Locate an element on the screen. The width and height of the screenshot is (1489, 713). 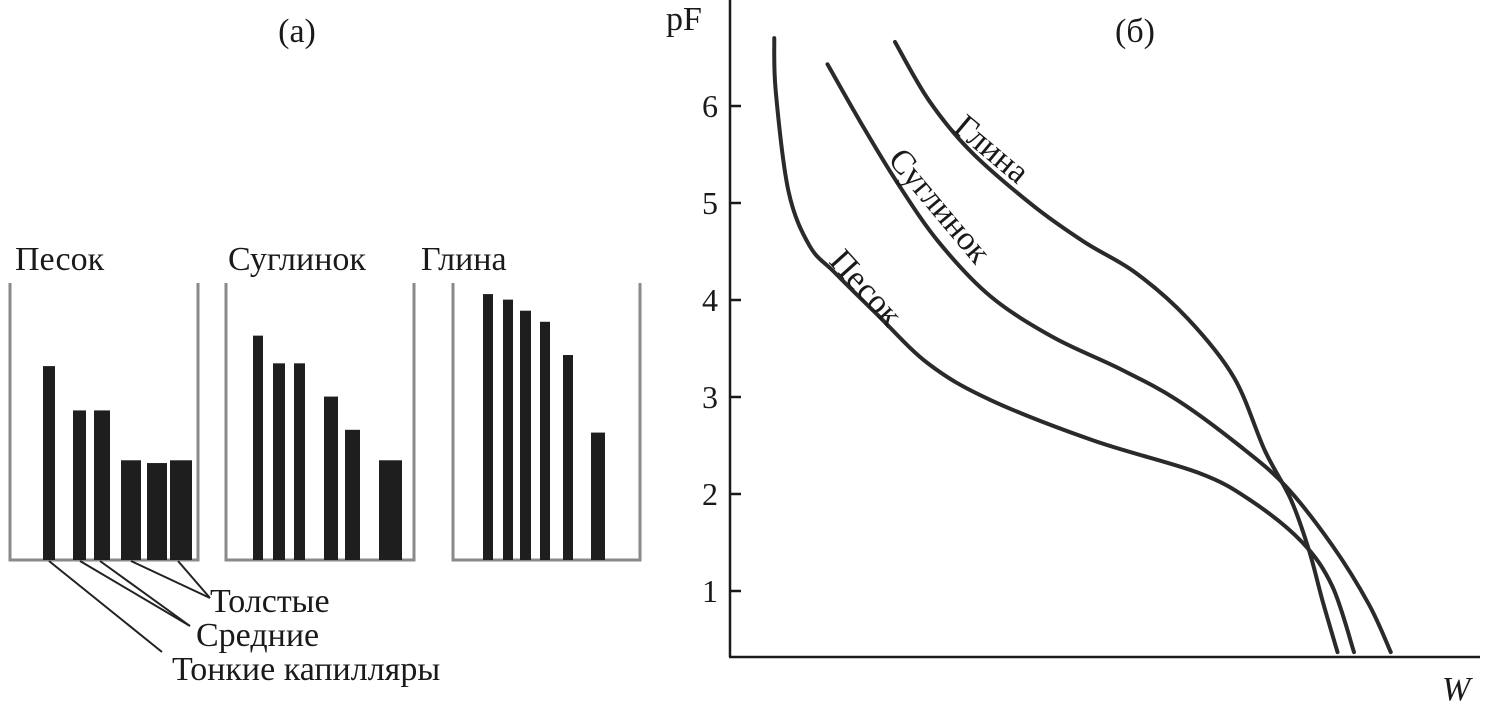
panel-a-title: (а) is located at coordinates (297, 31).